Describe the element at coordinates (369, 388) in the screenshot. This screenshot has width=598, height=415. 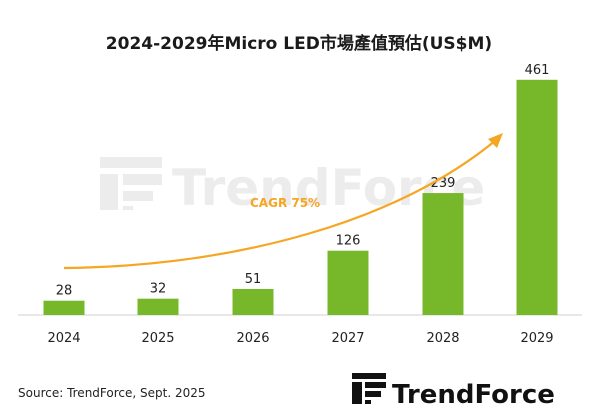
I see `trendforce-logo-icon` at that location.